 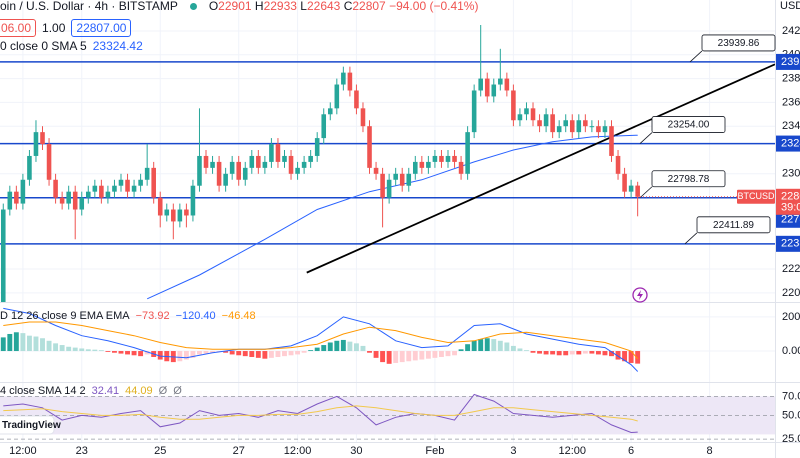 I want to click on callout-label: 22798.78, so click(x=689, y=179).